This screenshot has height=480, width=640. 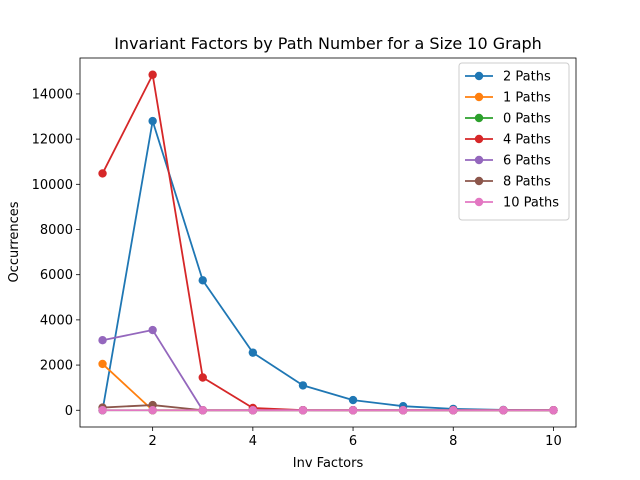 I want to click on x-tick-label: 2, so click(x=153, y=441).